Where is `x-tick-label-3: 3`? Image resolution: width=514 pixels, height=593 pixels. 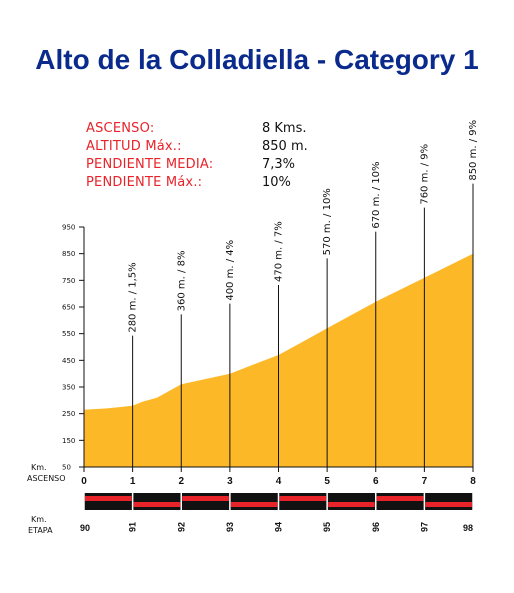
x-tick-label-3: 3 is located at coordinates (230, 481).